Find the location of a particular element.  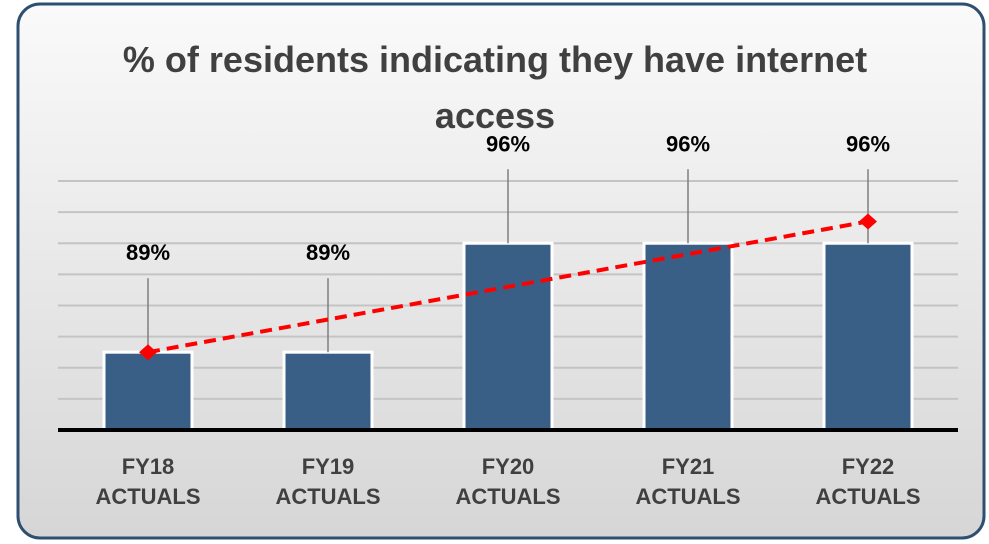

x-tick-label: FY18 ACTUALS is located at coordinates (148, 481).